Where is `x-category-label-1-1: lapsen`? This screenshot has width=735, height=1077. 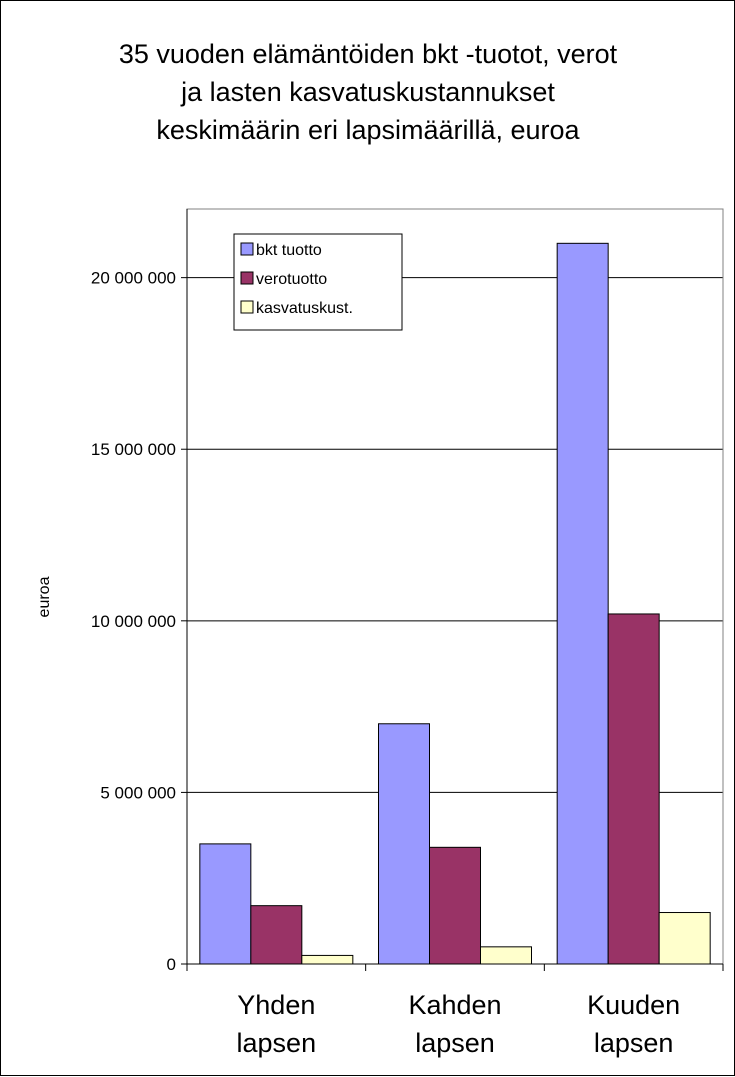
x-category-label-1-1: lapsen is located at coordinates (455, 1043).